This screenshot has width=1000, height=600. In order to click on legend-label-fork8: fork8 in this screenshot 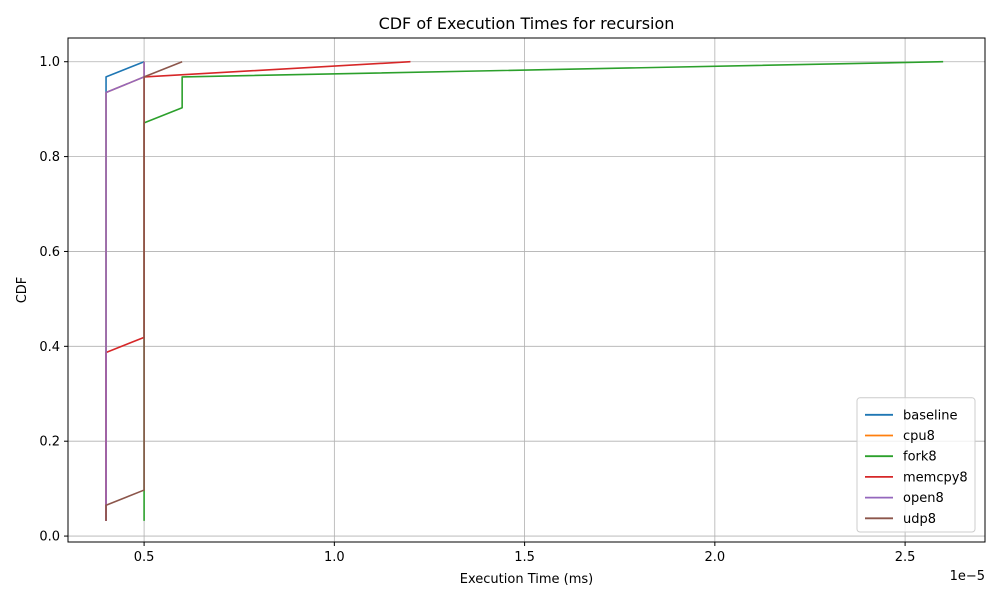, I will do `click(920, 457)`.